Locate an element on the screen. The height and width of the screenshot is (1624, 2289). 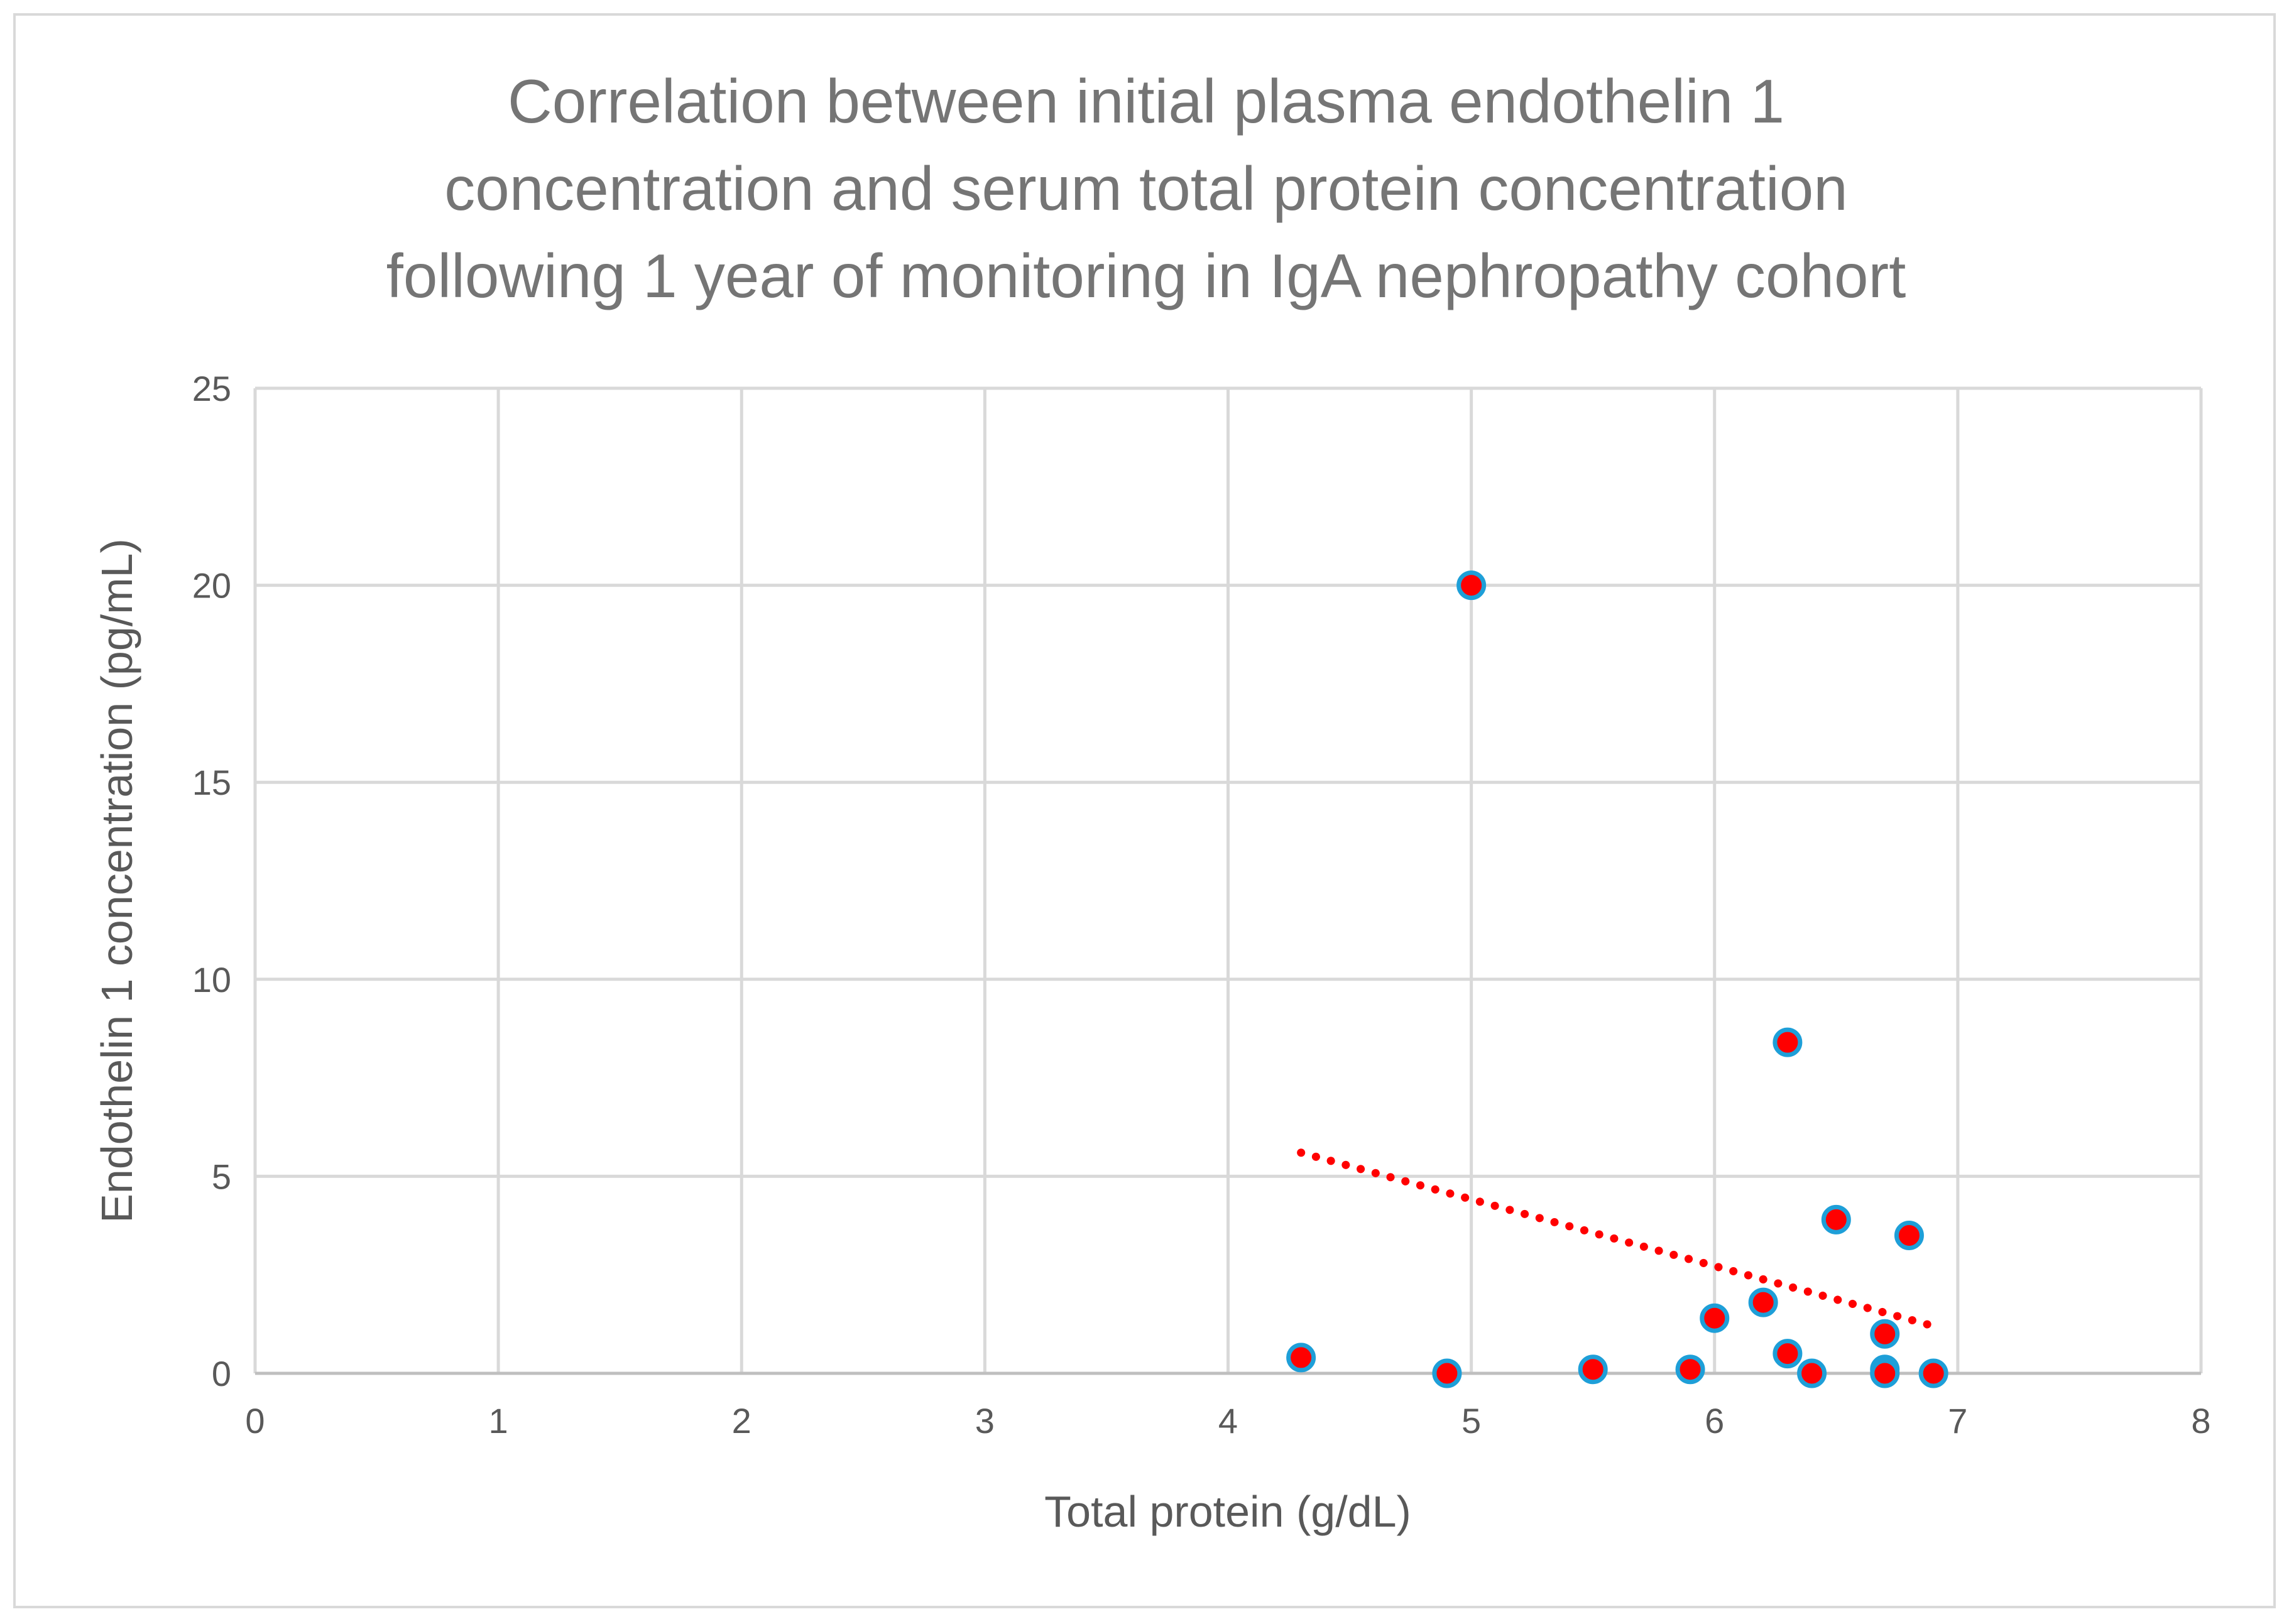
y-tick-label: 15 is located at coordinates (211, 782).